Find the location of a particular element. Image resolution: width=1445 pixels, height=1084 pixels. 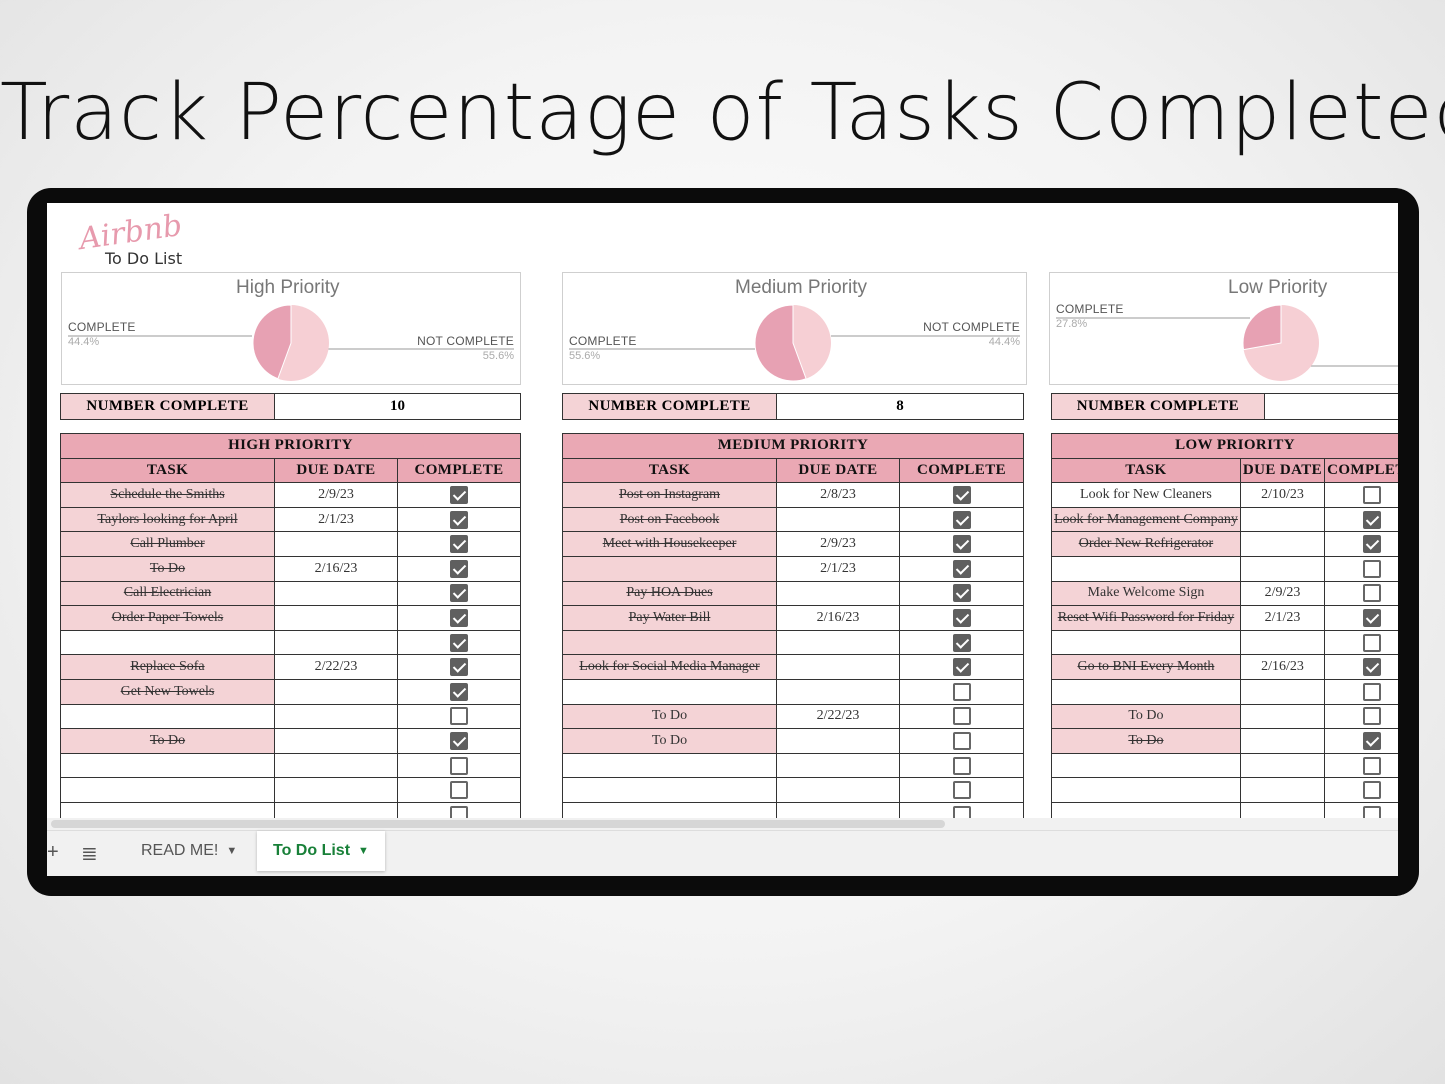

number-complete-value: 5 is located at coordinates (1331, 406).